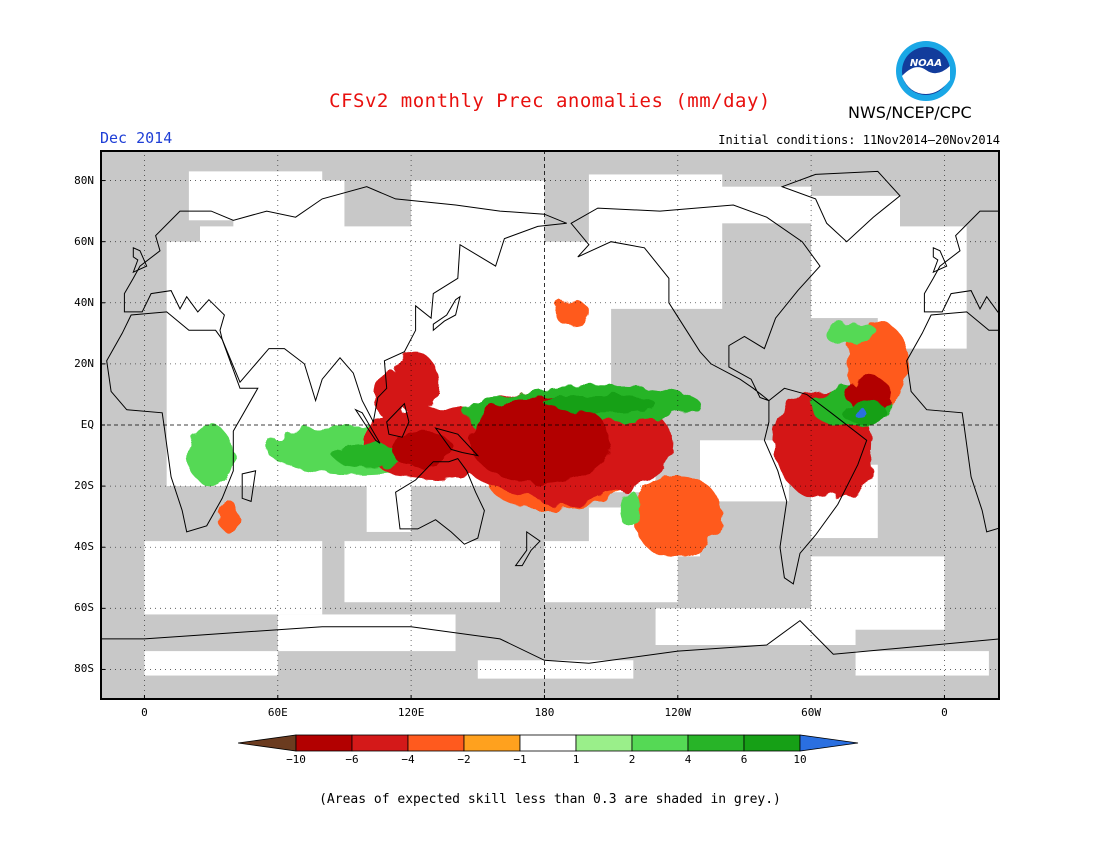  I want to click on coast-japan, so click(446, 313).